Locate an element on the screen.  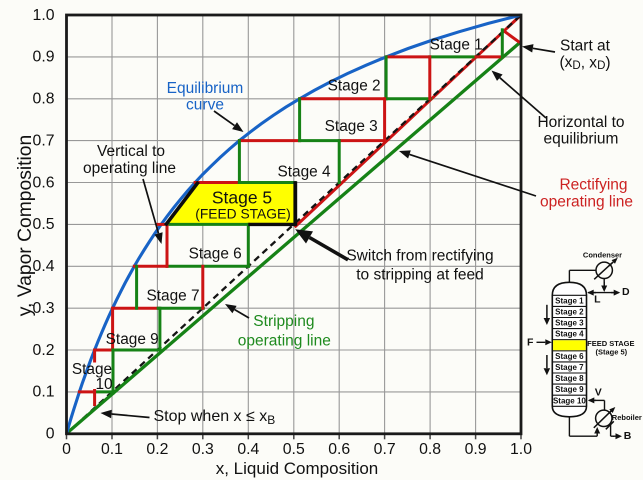
svg-text: Horizontal to is located at coordinates (580, 122).